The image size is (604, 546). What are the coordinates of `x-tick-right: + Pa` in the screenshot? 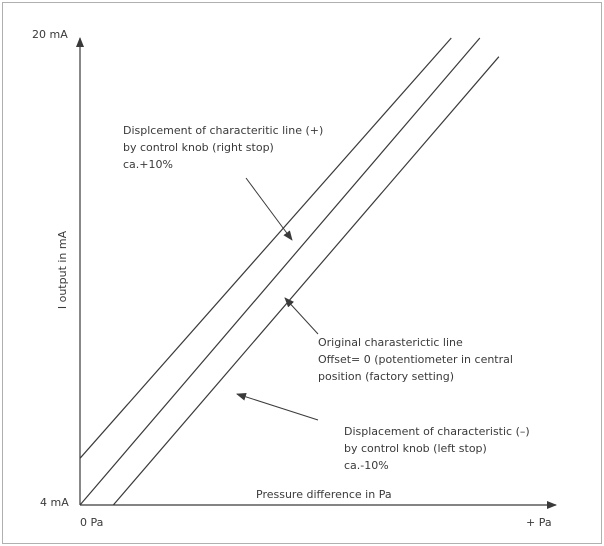 It's located at (539, 522).